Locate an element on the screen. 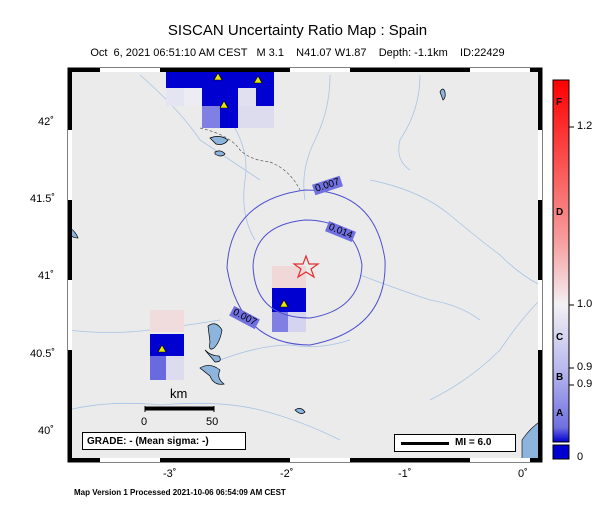  grade-box: GRADE: - (Mean sigma: -) is located at coordinates (164, 441).